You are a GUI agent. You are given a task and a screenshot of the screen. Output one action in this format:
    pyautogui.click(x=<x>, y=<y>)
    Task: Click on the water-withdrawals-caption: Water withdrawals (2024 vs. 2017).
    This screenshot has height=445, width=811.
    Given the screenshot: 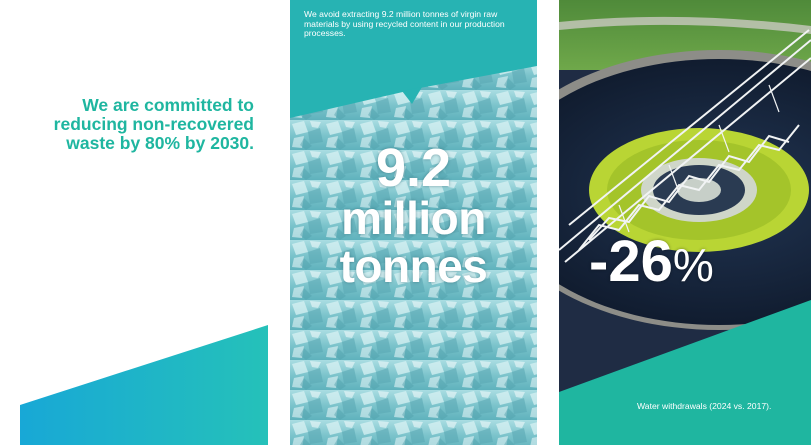 What is the action you would take?
    pyautogui.click(x=704, y=406)
    